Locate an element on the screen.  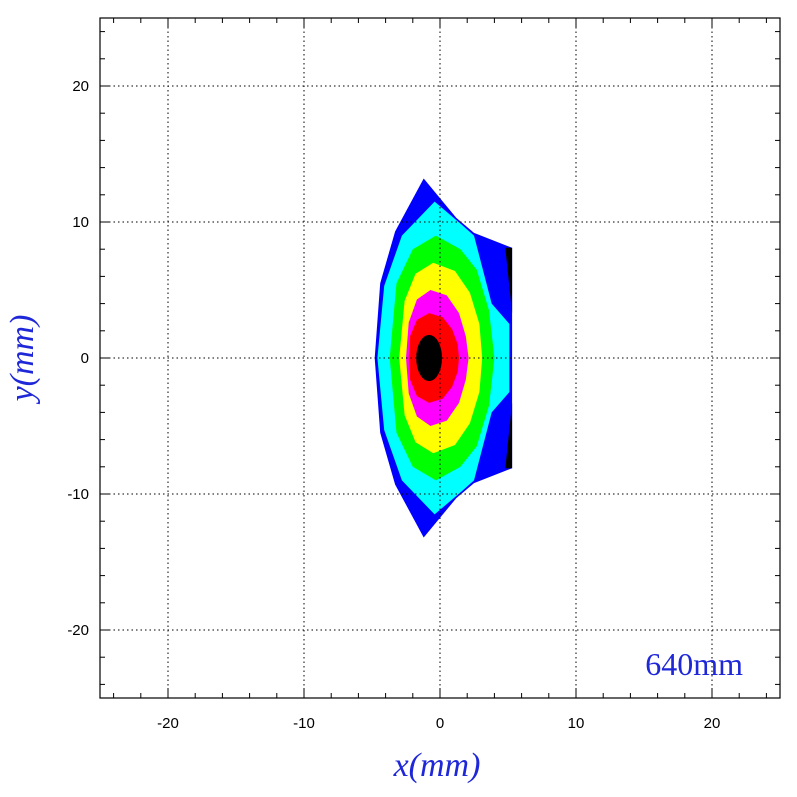
x-tick-label: -10 is located at coordinates (304, 723).